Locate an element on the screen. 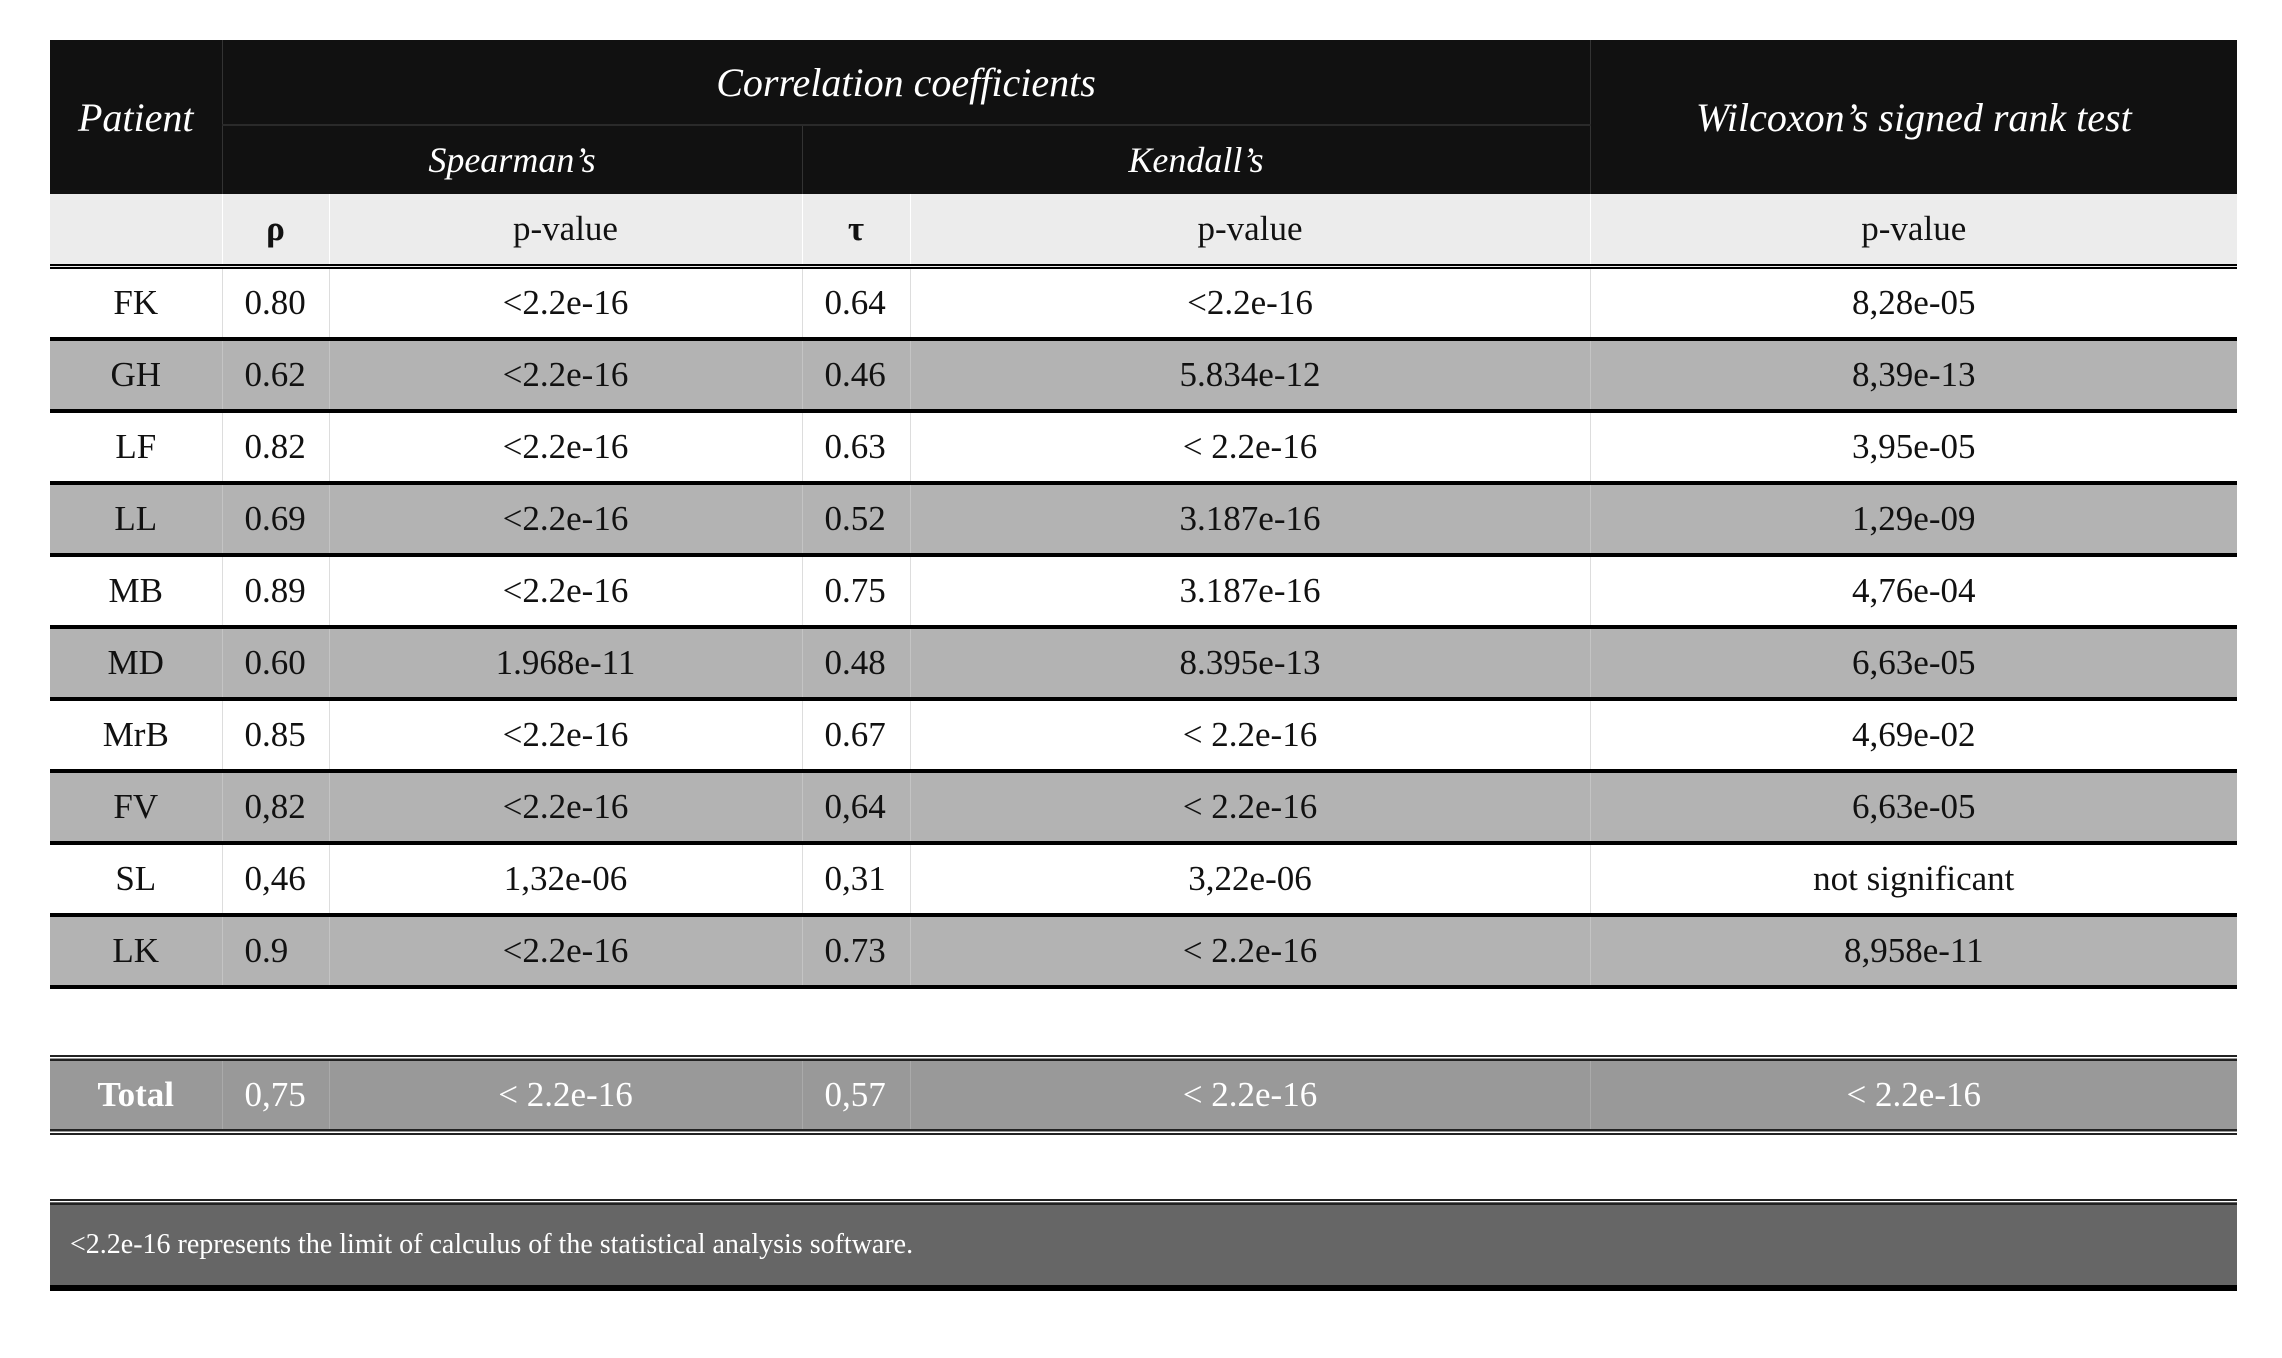 This screenshot has width=2282, height=1358. table-row: LF 0.82 <2.2e-16 0.63 < 2.2e-16 3,95e-05 is located at coordinates (1144, 448).